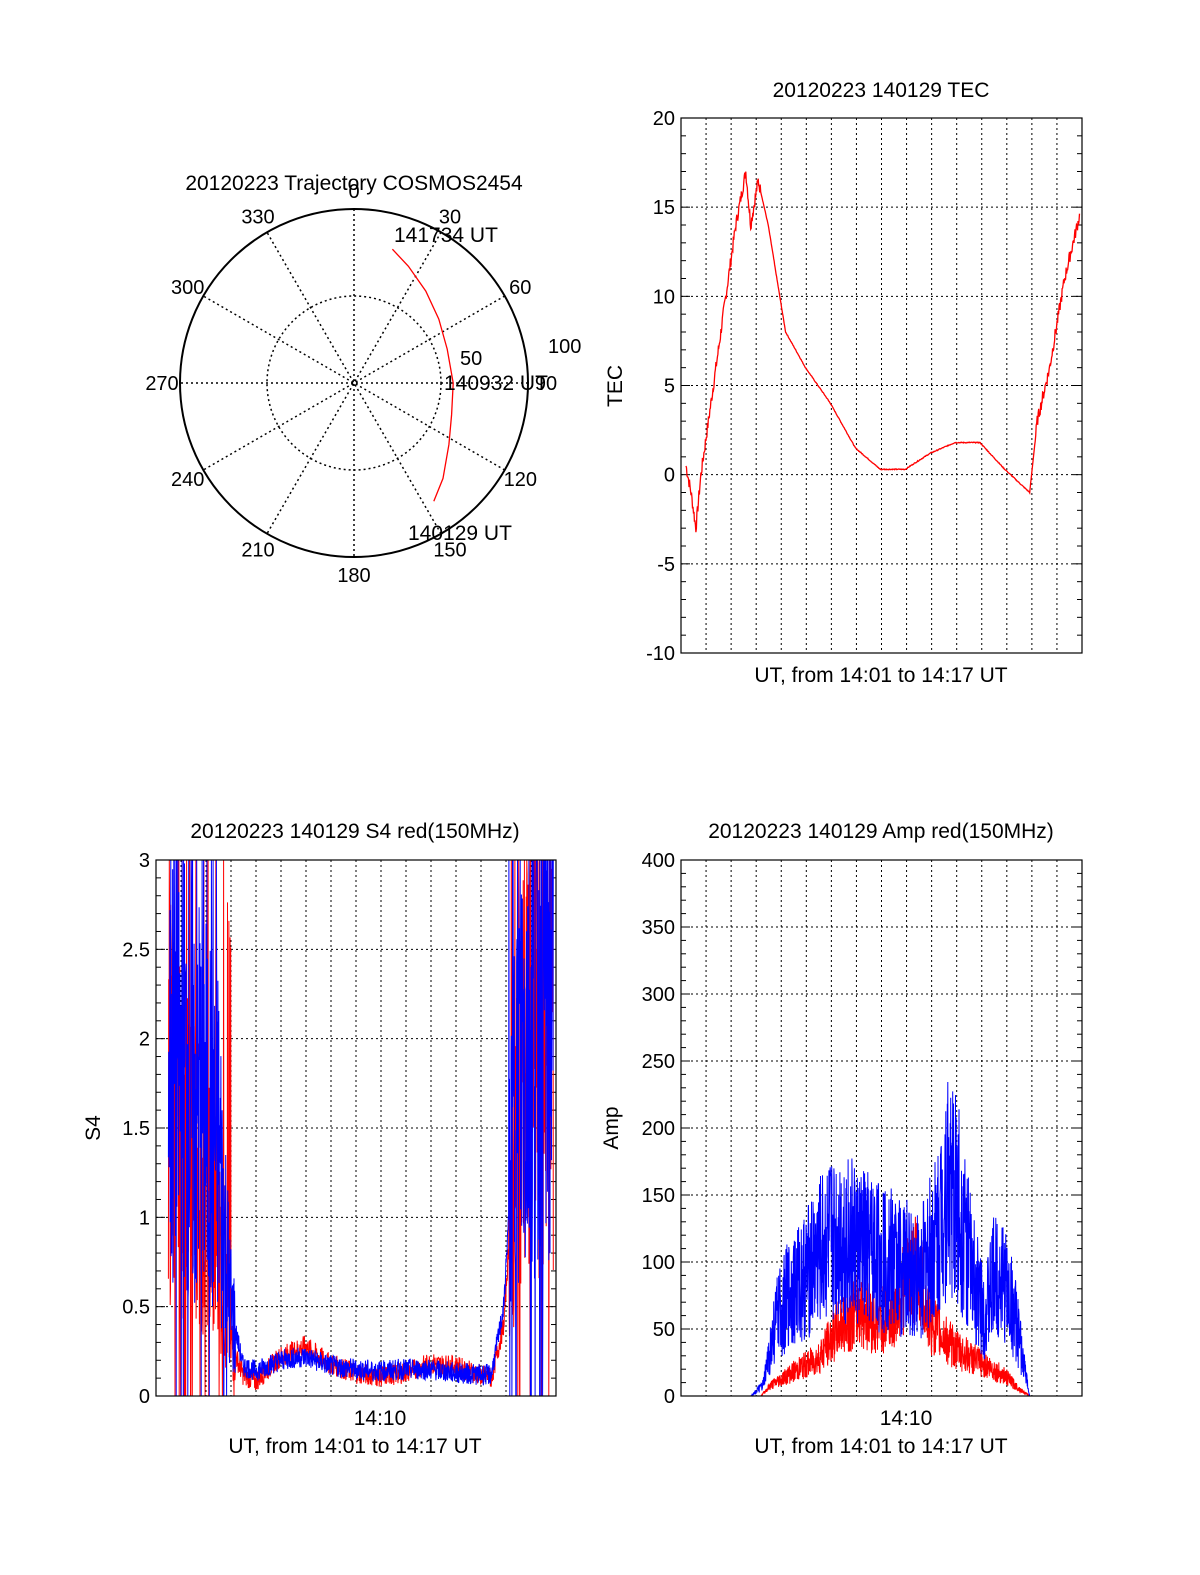  What do you see at coordinates (136, 950) in the screenshot?
I see `y-tick-label: 2.5` at bounding box center [136, 950].